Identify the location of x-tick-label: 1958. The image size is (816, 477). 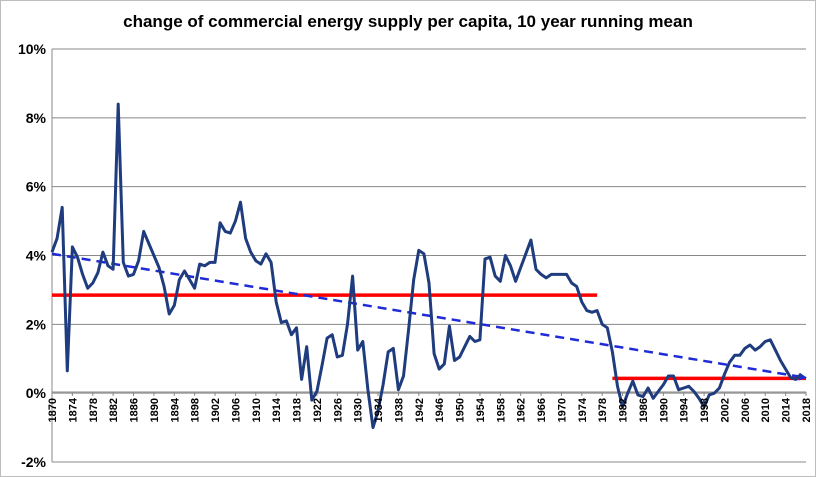
(501, 410).